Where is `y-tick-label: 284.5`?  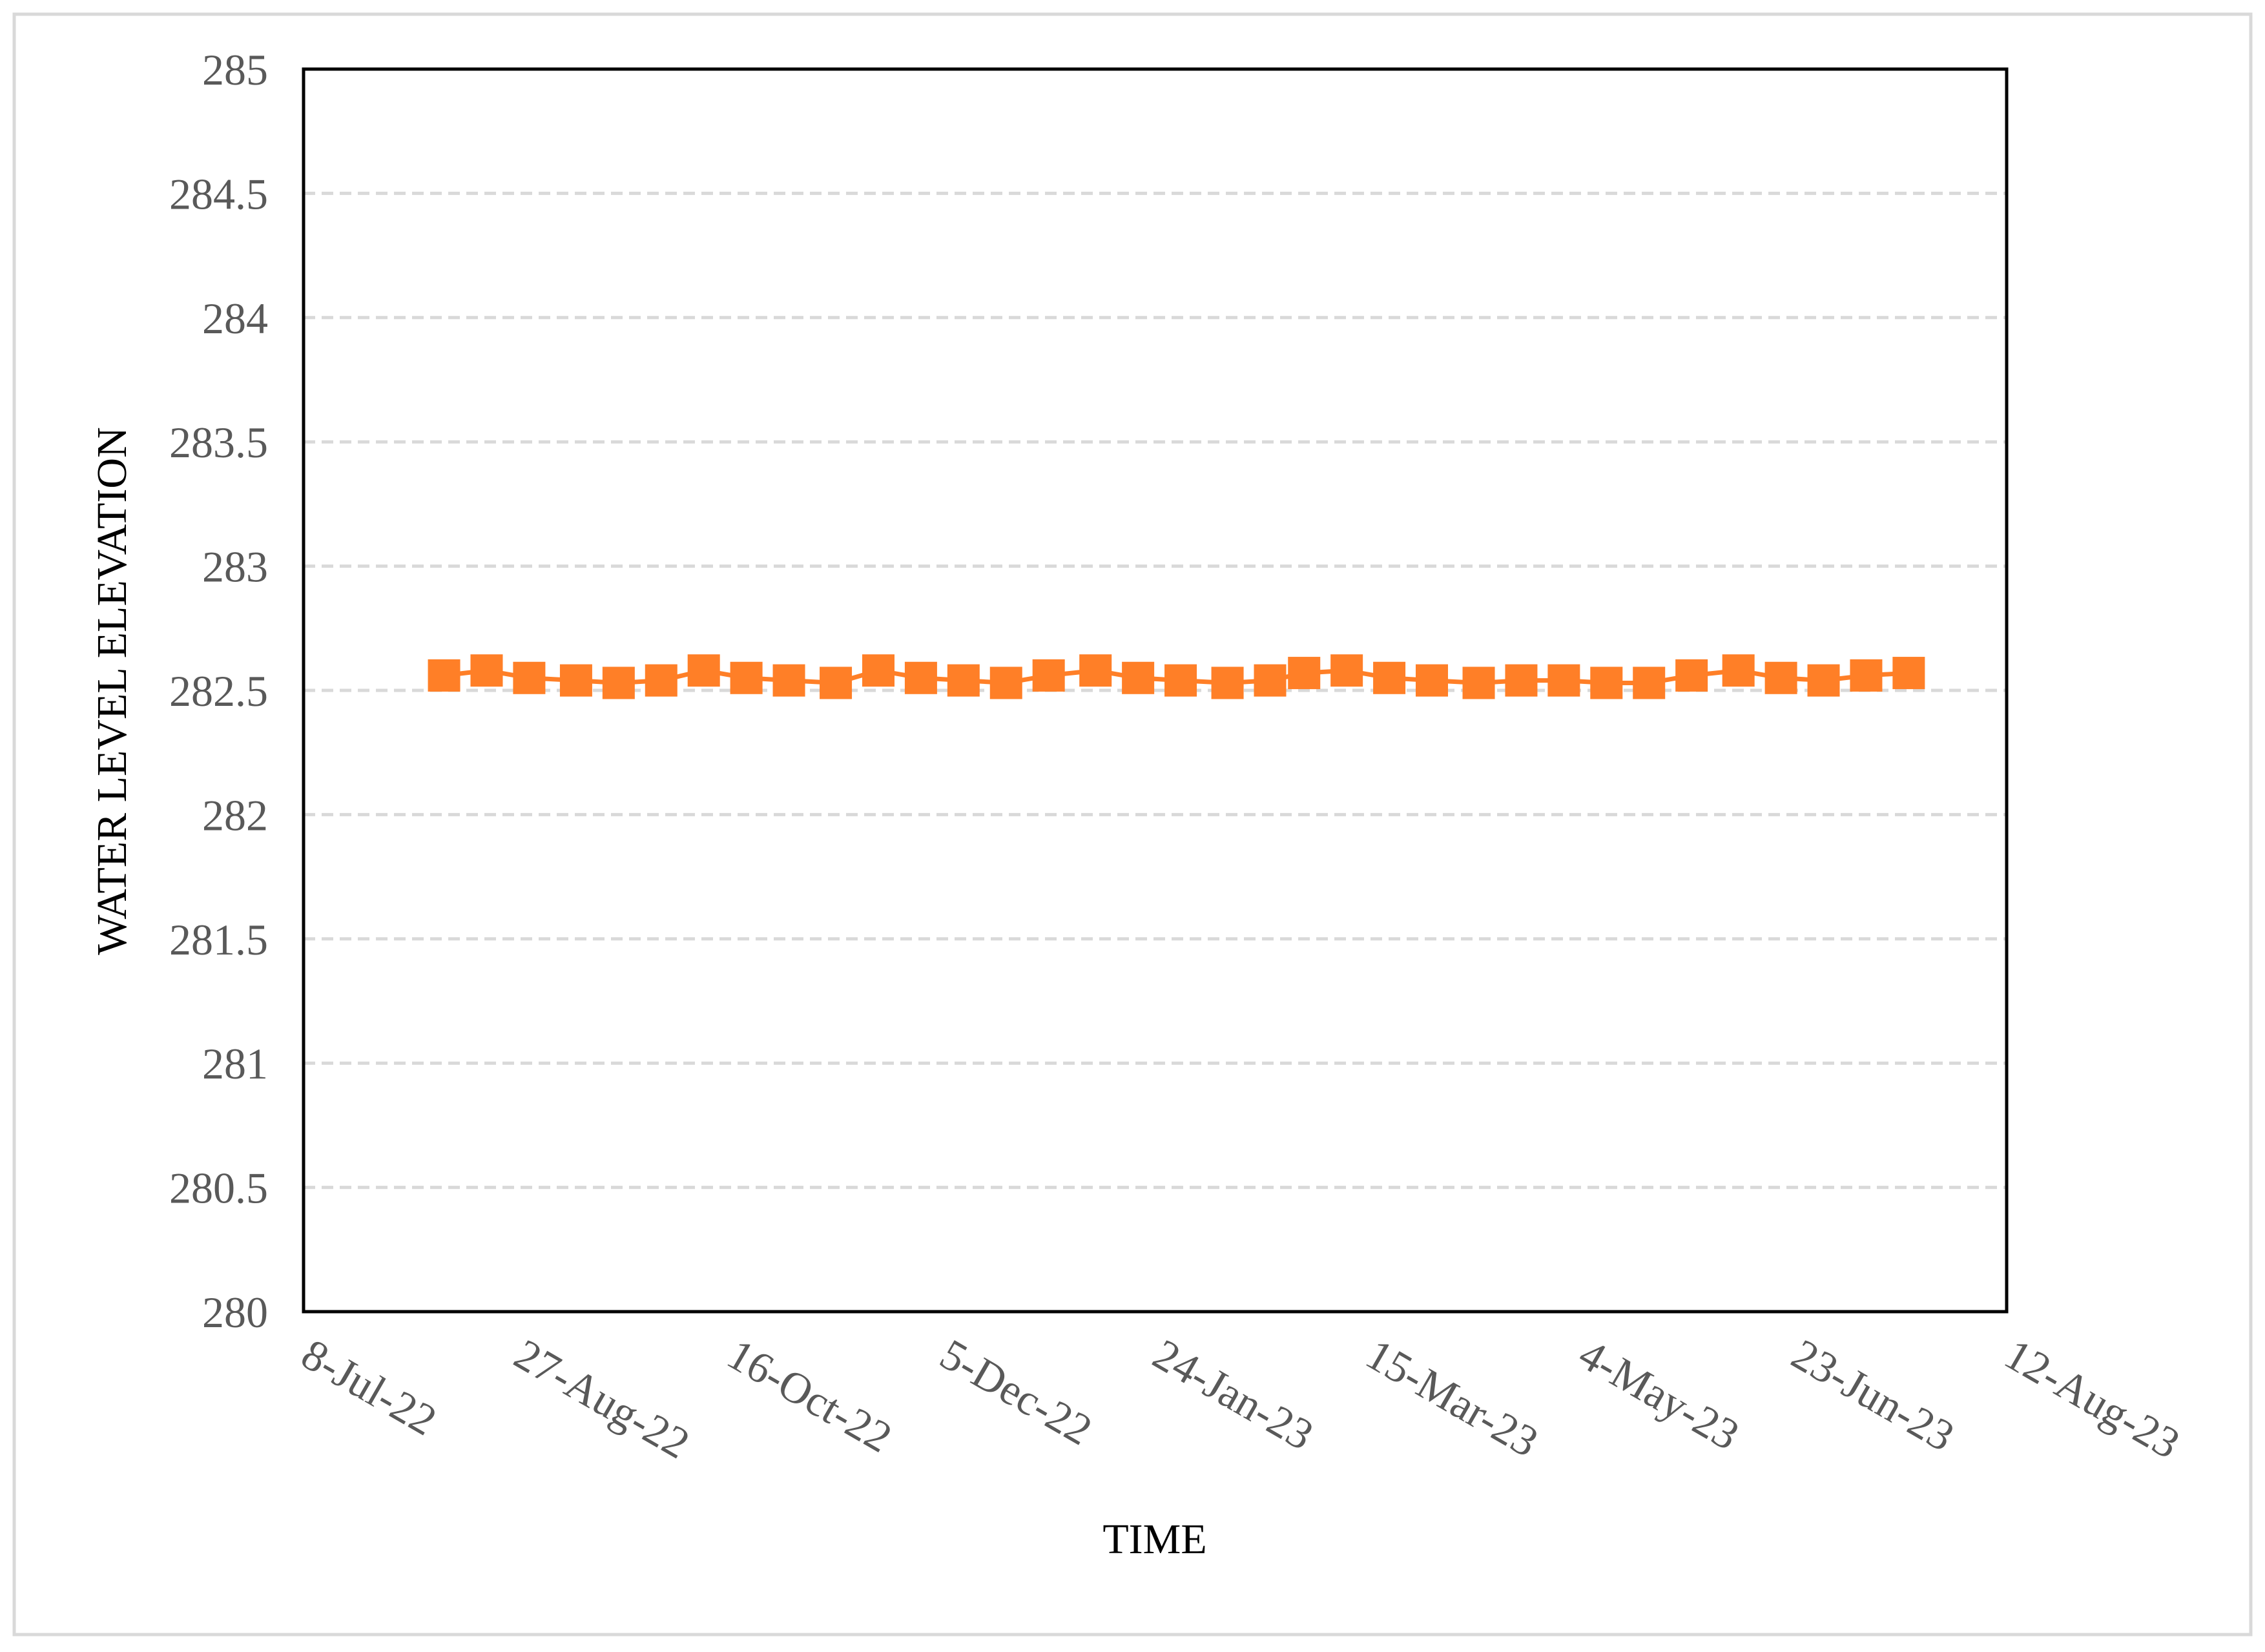 y-tick-label: 284.5 is located at coordinates (218, 193).